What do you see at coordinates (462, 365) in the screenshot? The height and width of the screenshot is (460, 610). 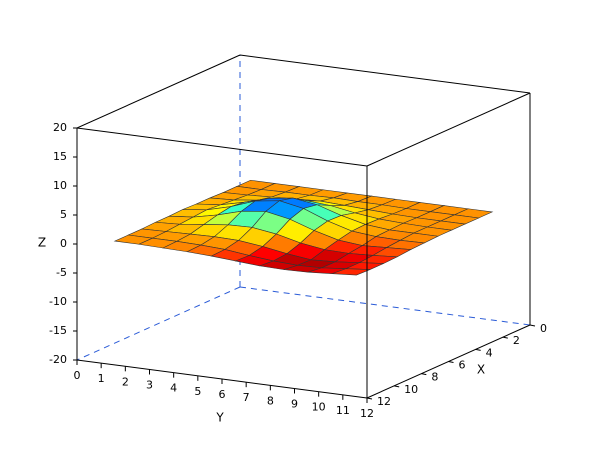 I see `x-tick-label: 6` at bounding box center [462, 365].